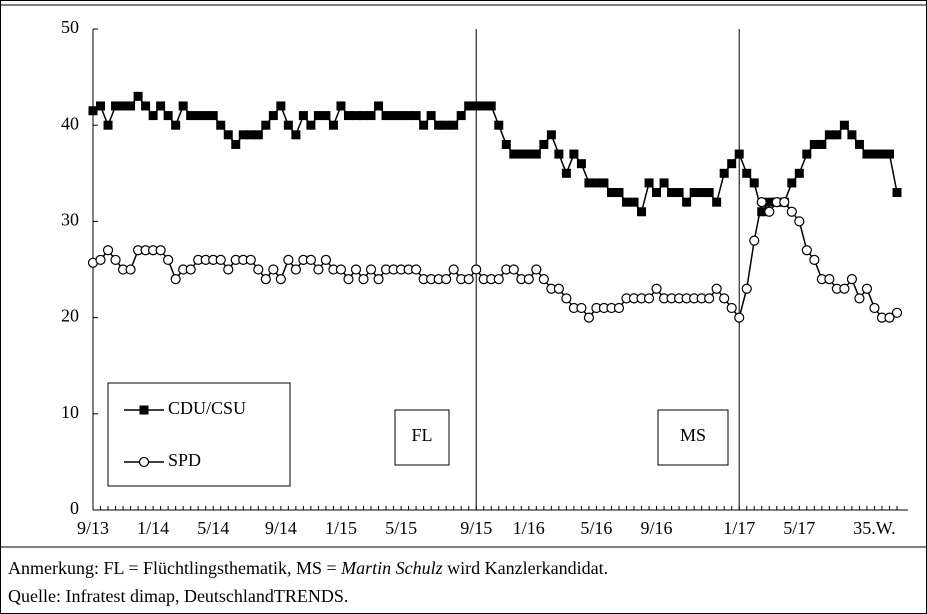 This screenshot has width=927, height=614. Describe the element at coordinates (476, 528) in the screenshot. I see `x-tick-label: 9/15` at that location.